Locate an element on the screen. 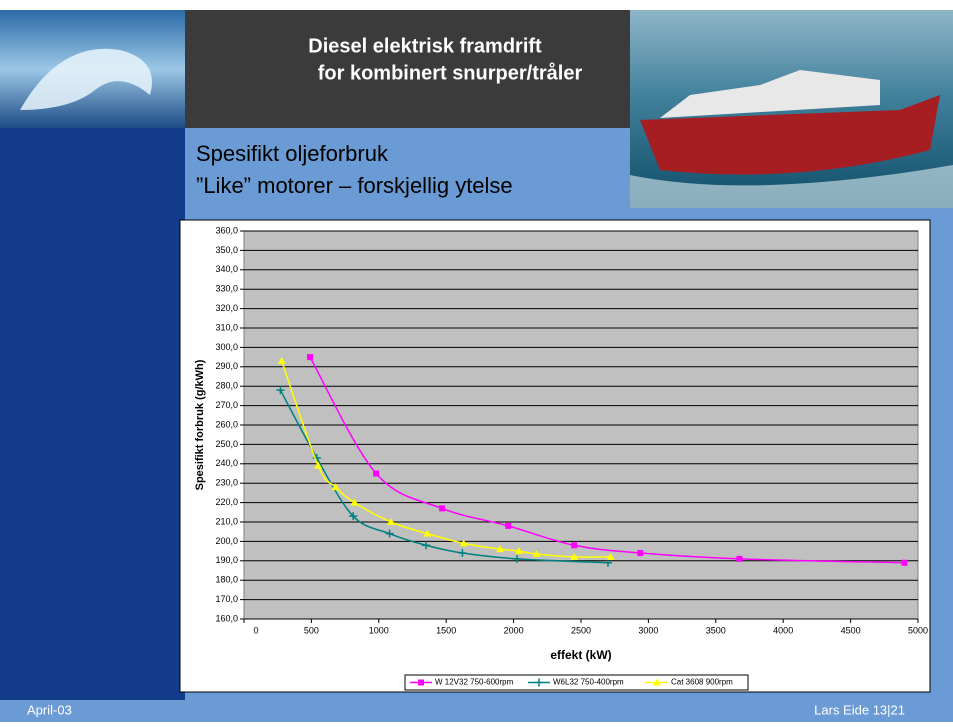 The height and width of the screenshot is (727, 953). y-tick-label: 300,0 is located at coordinates (226, 347).